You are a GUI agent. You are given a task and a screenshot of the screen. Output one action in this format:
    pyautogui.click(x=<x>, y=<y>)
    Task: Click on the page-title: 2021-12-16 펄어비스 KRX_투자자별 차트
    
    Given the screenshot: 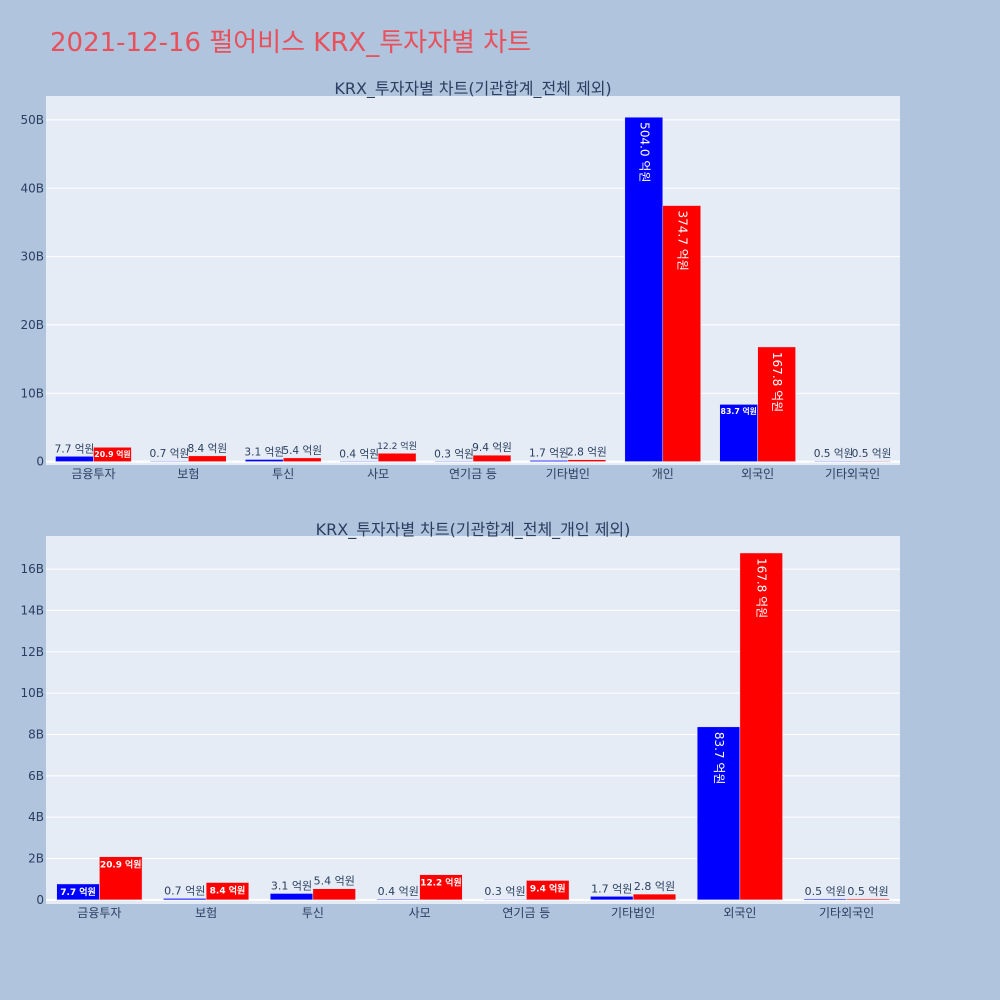 What is the action you would take?
    pyautogui.click(x=291, y=43)
    